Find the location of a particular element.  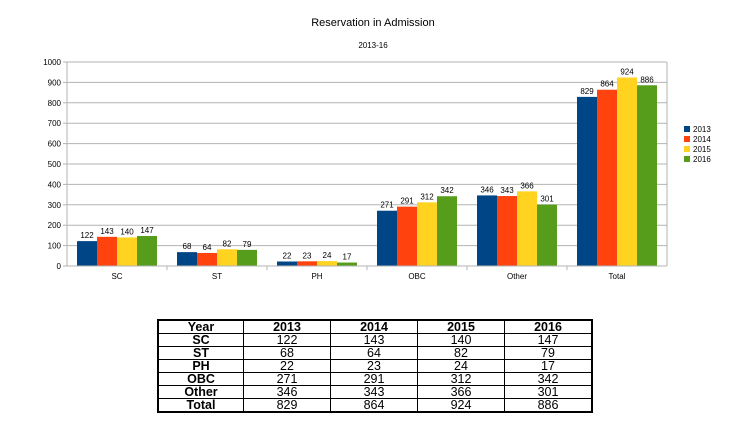

row-label: Total is located at coordinates (200, 405).